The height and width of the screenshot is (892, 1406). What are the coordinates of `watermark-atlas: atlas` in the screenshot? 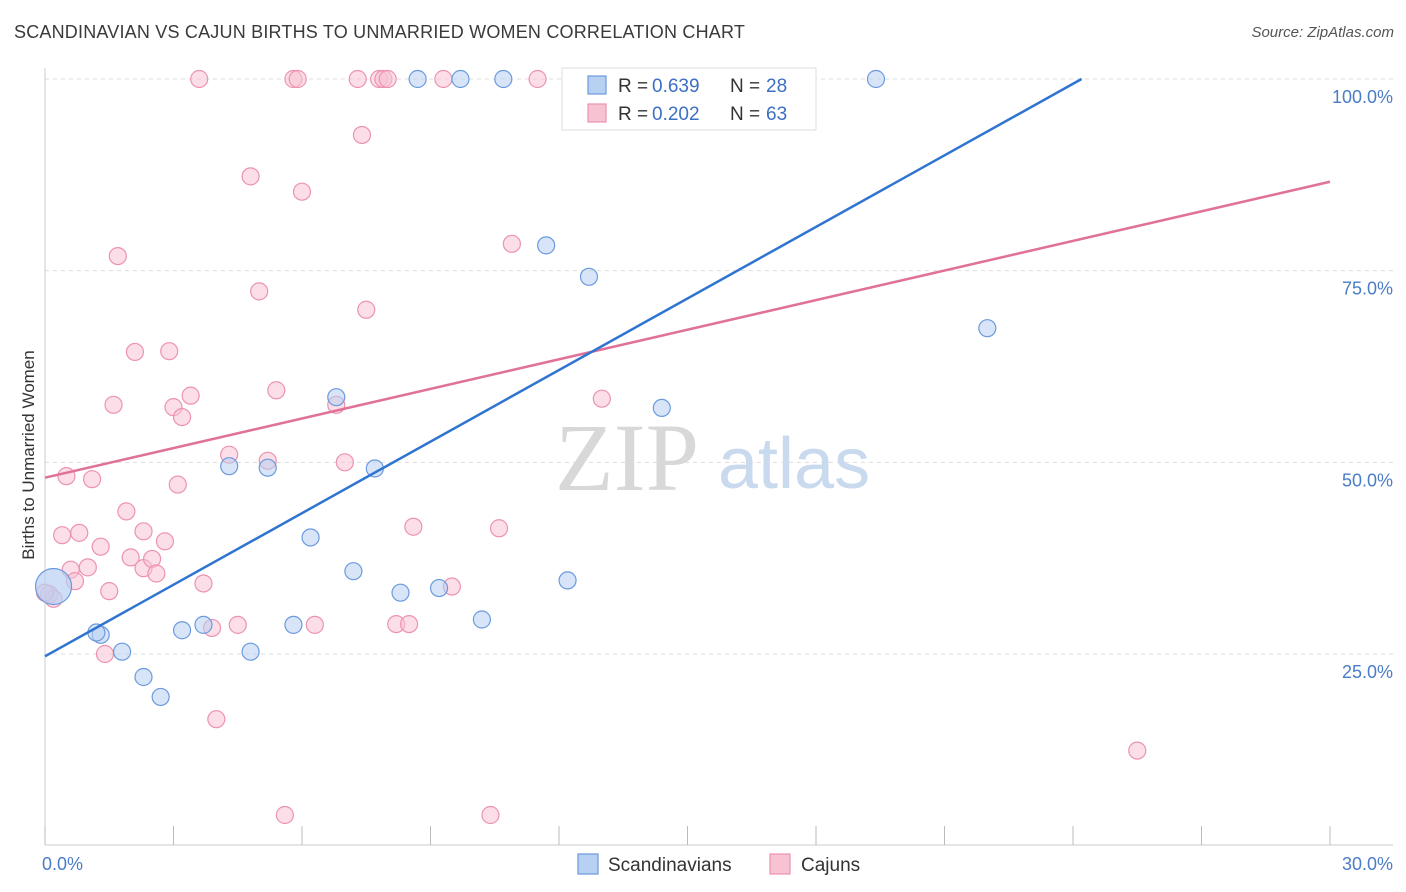 It's located at (794, 464).